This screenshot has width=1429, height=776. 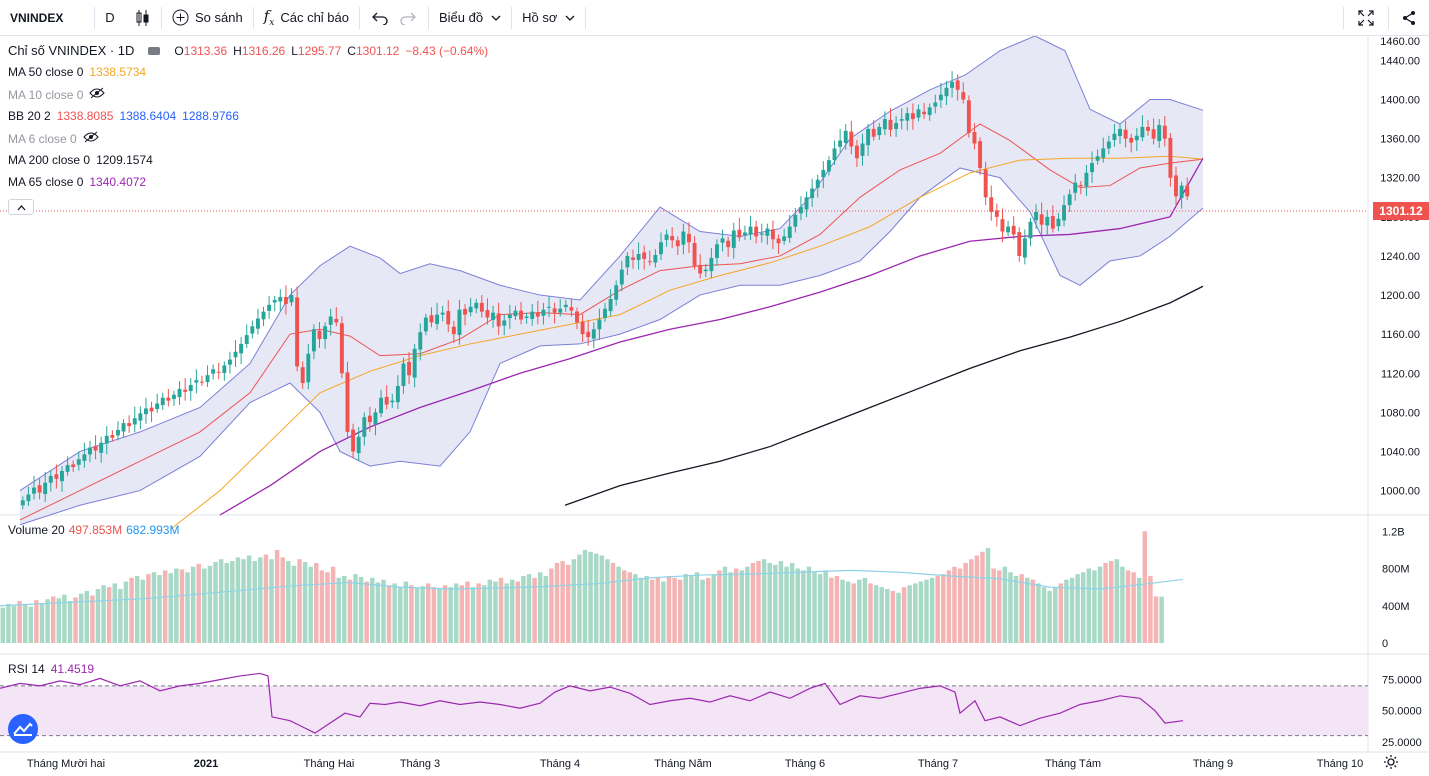 I want to click on legend-ma10: MA 10 close 0, so click(x=57, y=94).